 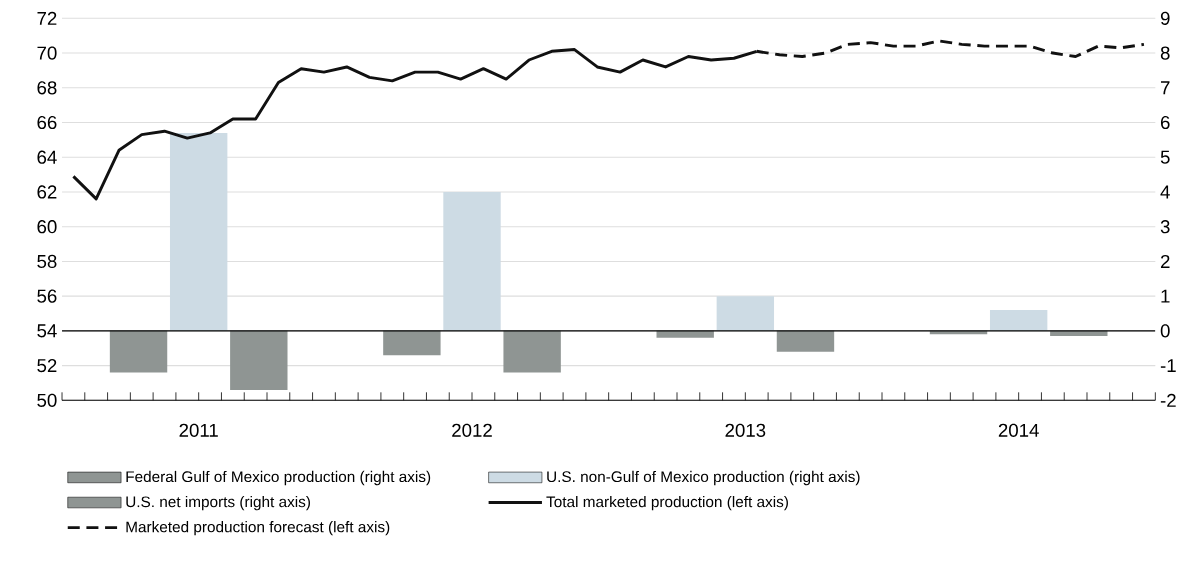 I want to click on x-tick-label: 2011, so click(x=198, y=430).